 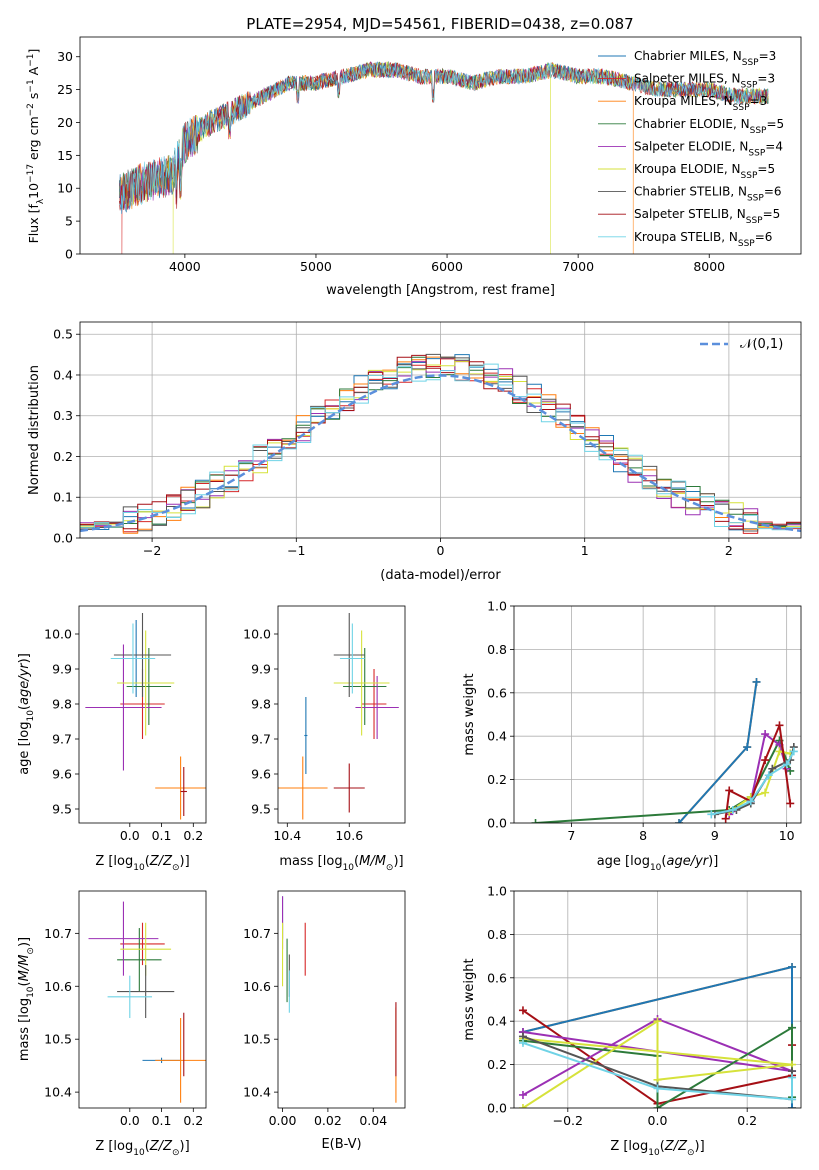 I want to click on text-span: M/M, so click(x=24, y=968).